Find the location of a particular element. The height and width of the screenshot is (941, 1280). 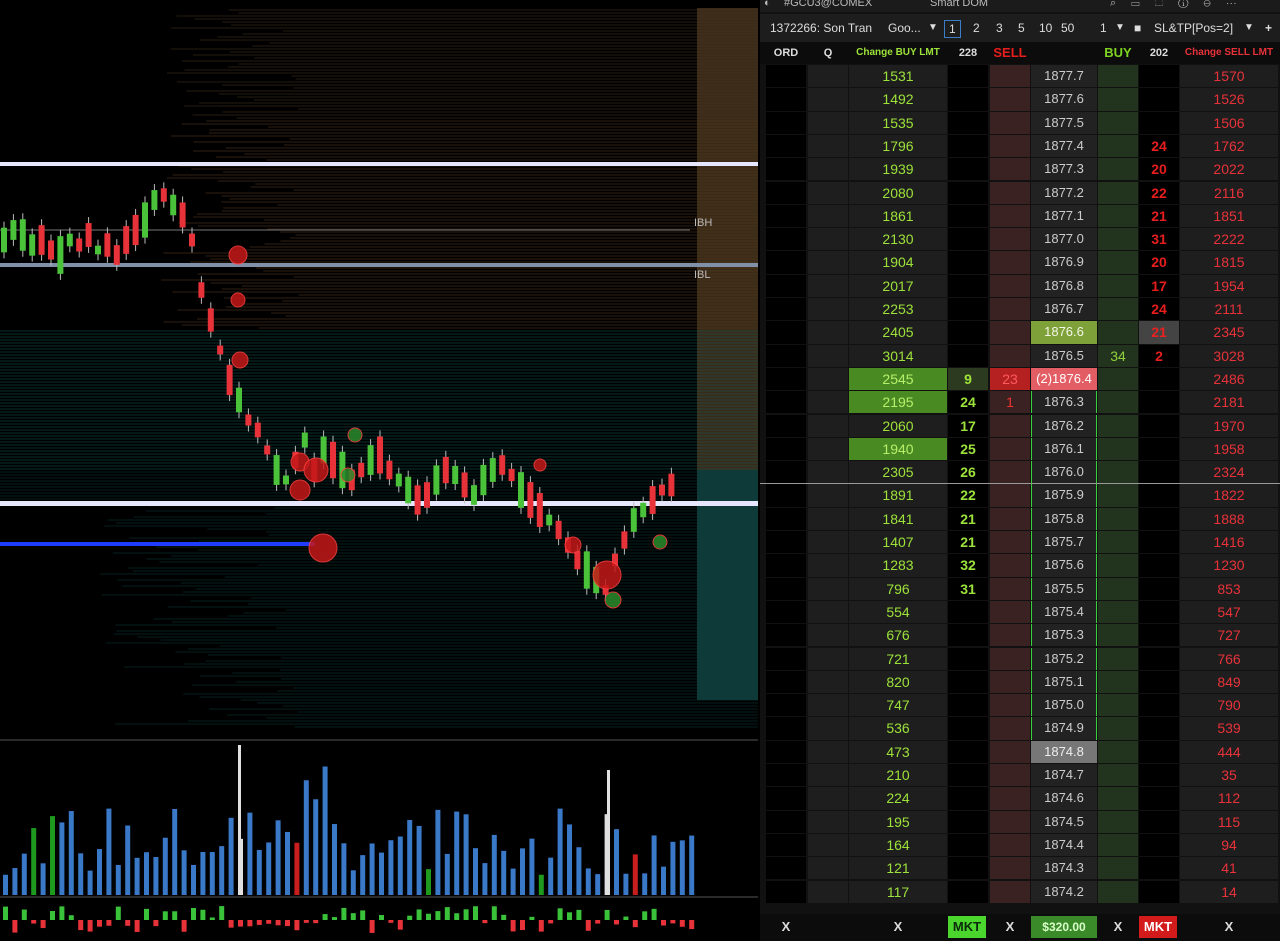

dom-row: 747 1875.0 790 is located at coordinates (1020, 705).